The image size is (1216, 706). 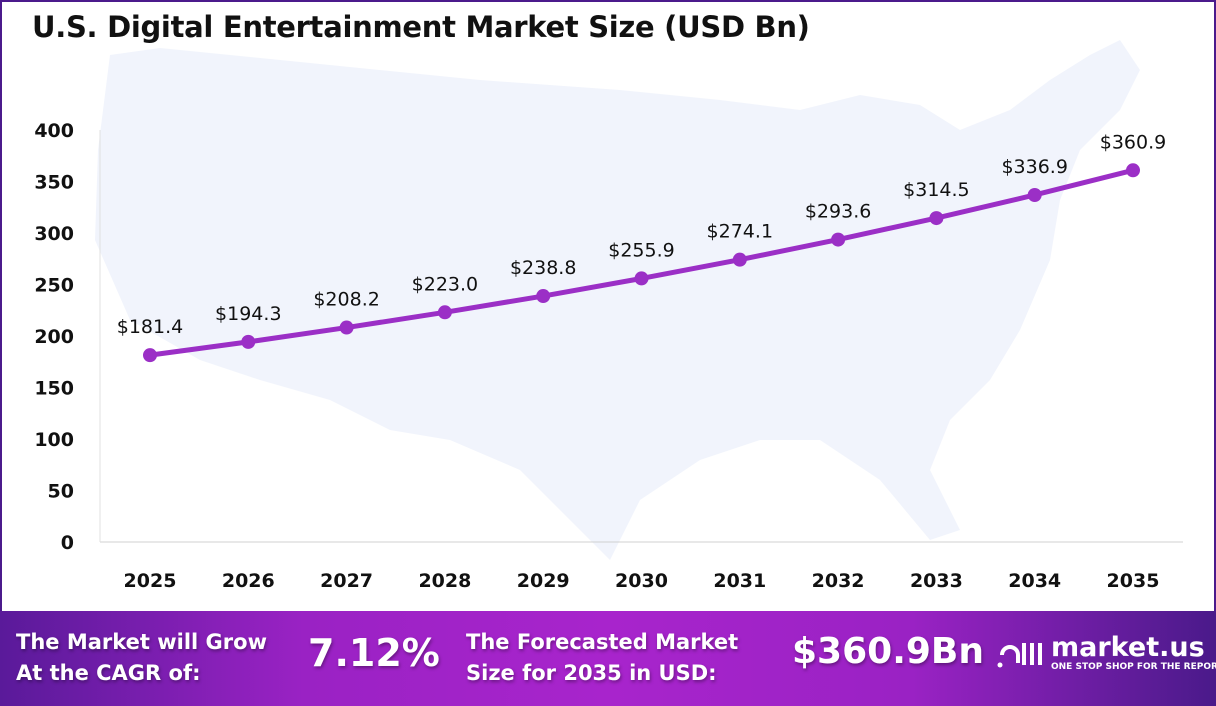 I want to click on x-tick-label: 2032, so click(x=838, y=581).